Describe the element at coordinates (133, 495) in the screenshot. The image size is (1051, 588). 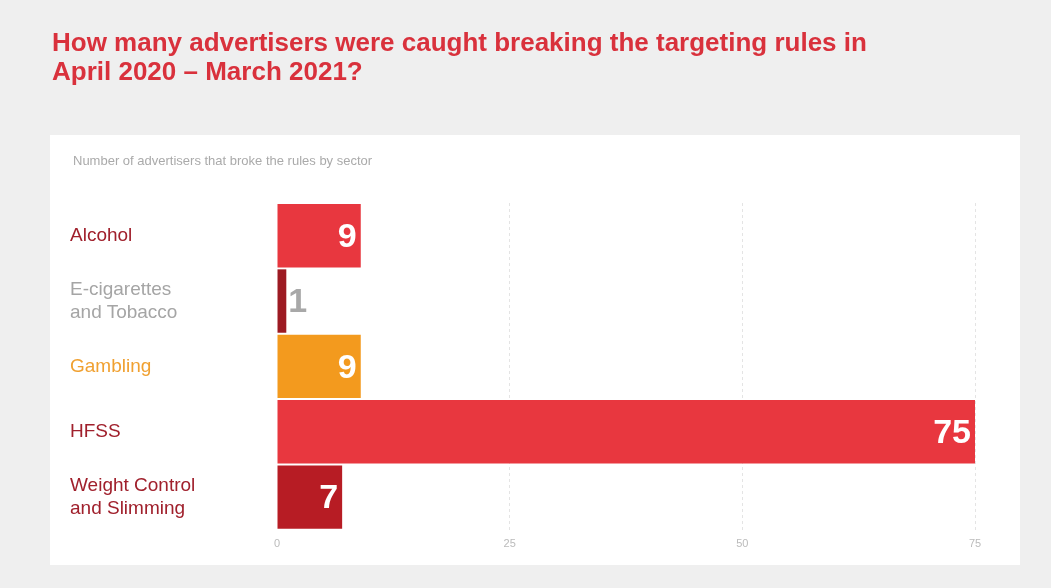
I see `y-tick-label: Weight Control and Slimming` at that location.